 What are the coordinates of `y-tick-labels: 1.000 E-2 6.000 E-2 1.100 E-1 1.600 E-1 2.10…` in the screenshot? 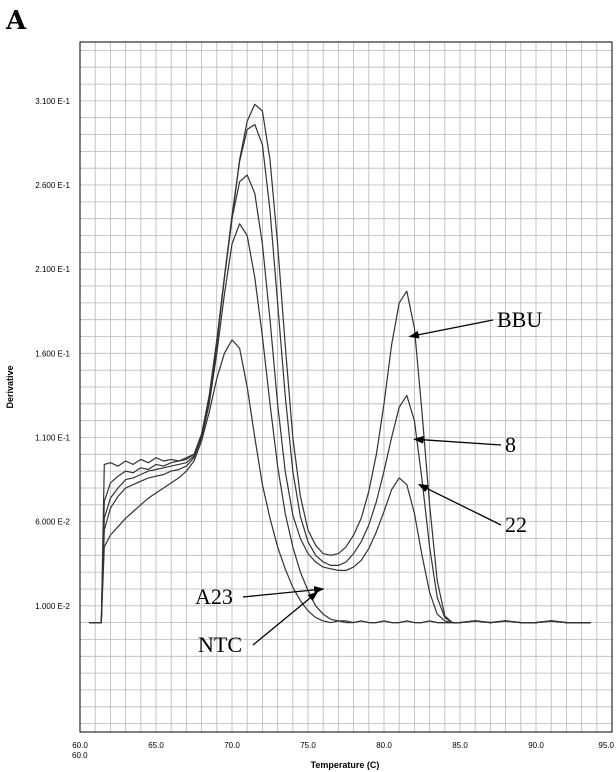 It's located at (52, 354).